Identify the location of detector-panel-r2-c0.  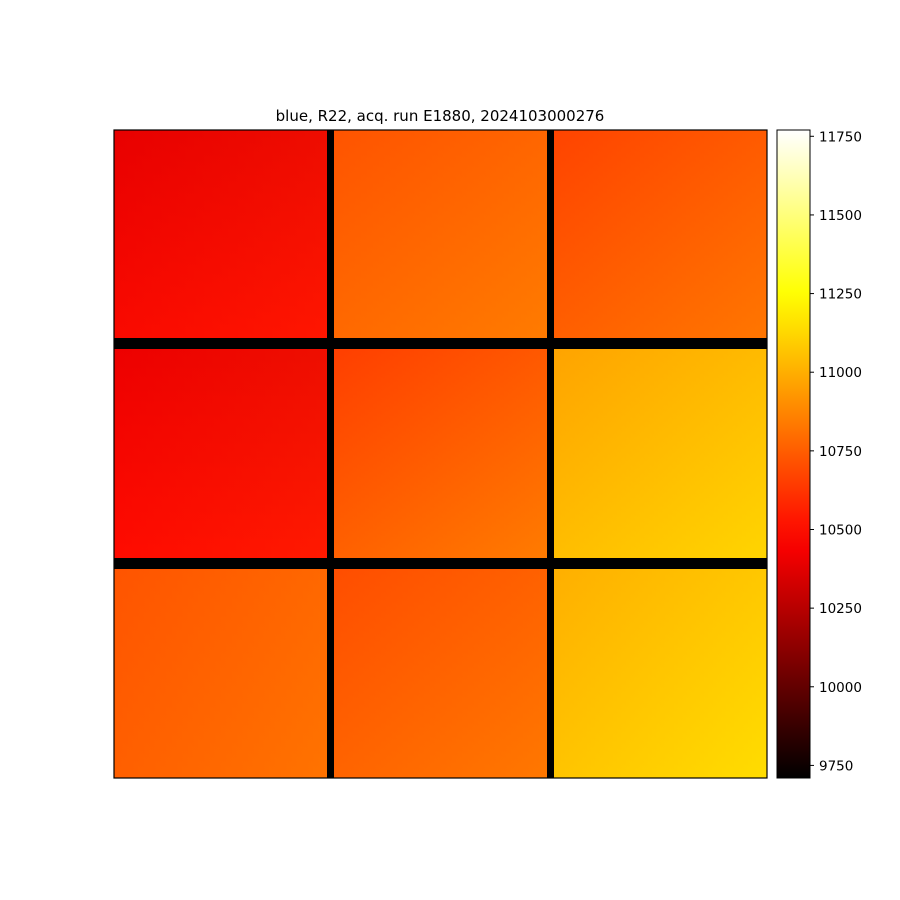
(220, 673).